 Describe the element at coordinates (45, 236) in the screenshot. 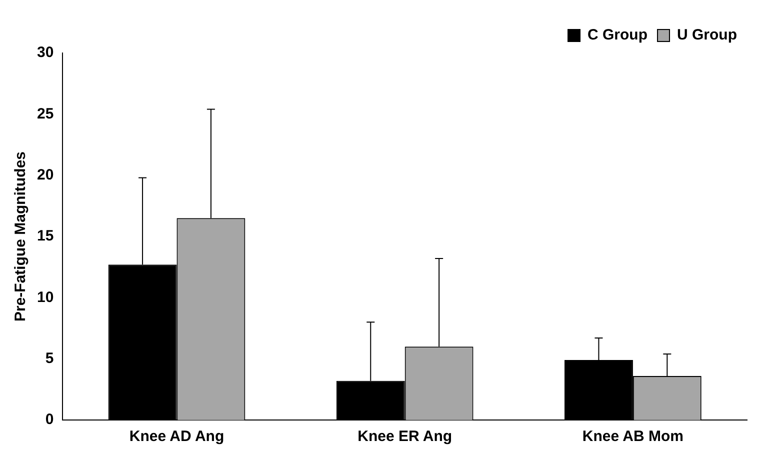

I see `y-tick-label: 15` at that location.